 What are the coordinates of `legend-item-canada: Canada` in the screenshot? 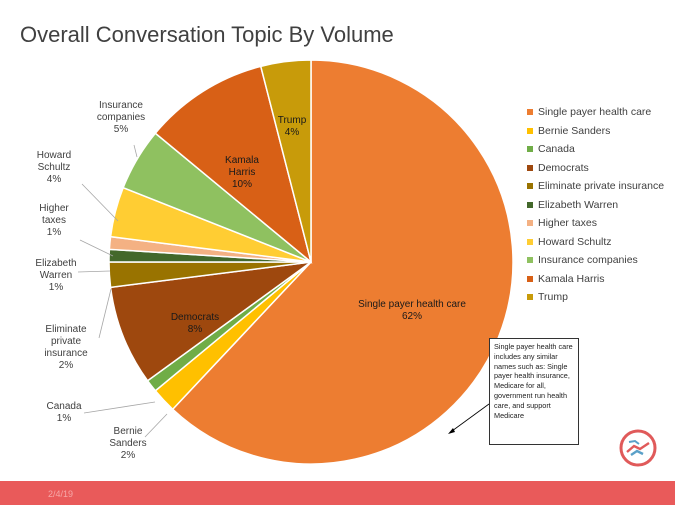 It's located at (595, 149).